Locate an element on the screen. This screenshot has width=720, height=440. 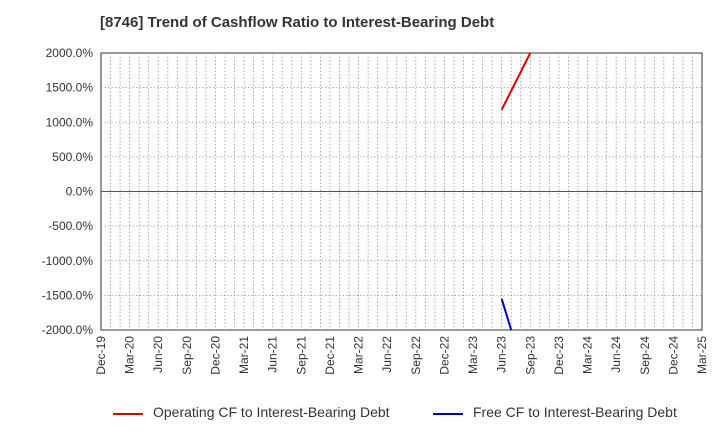
x-tick-label: Mar-24 is located at coordinates (588, 355).